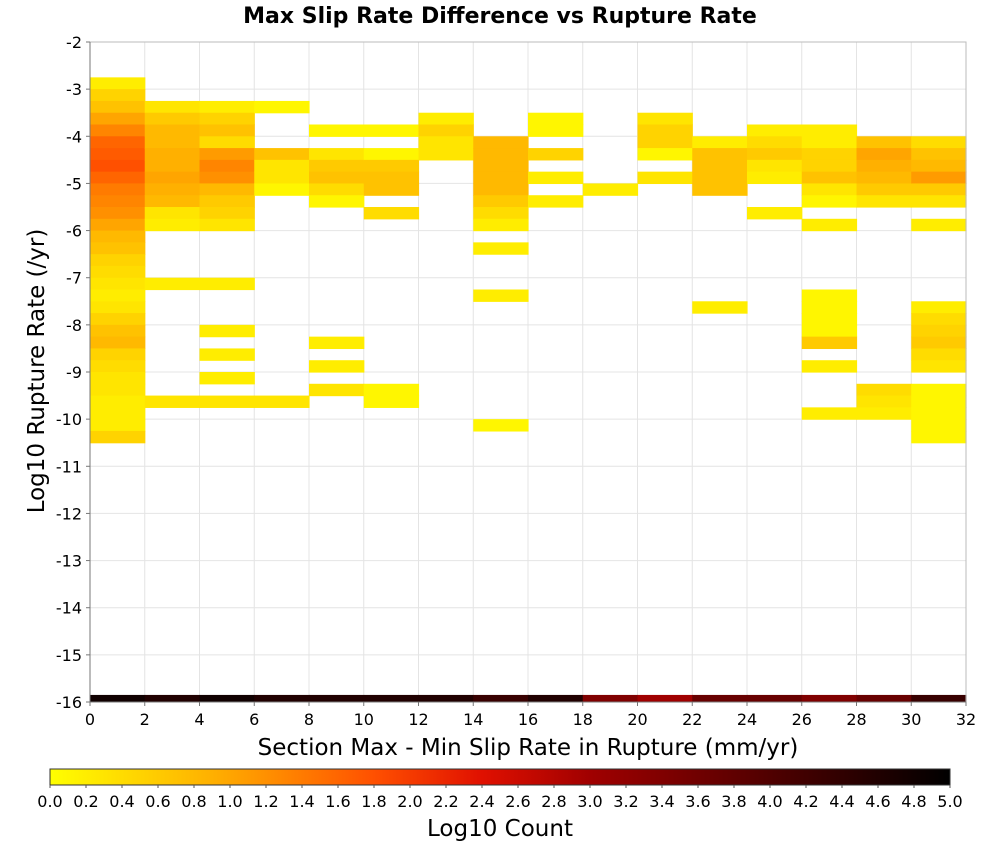 The height and width of the screenshot is (854, 1000). I want to click on x-tick-label: 10, so click(364, 719).